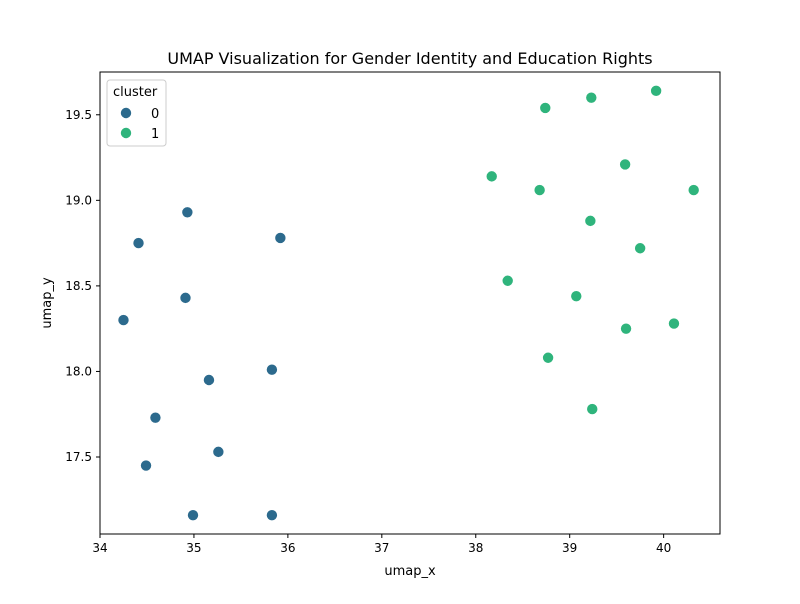 This screenshot has height=604, width=800. I want to click on x-tick-label: 36, so click(287, 548).